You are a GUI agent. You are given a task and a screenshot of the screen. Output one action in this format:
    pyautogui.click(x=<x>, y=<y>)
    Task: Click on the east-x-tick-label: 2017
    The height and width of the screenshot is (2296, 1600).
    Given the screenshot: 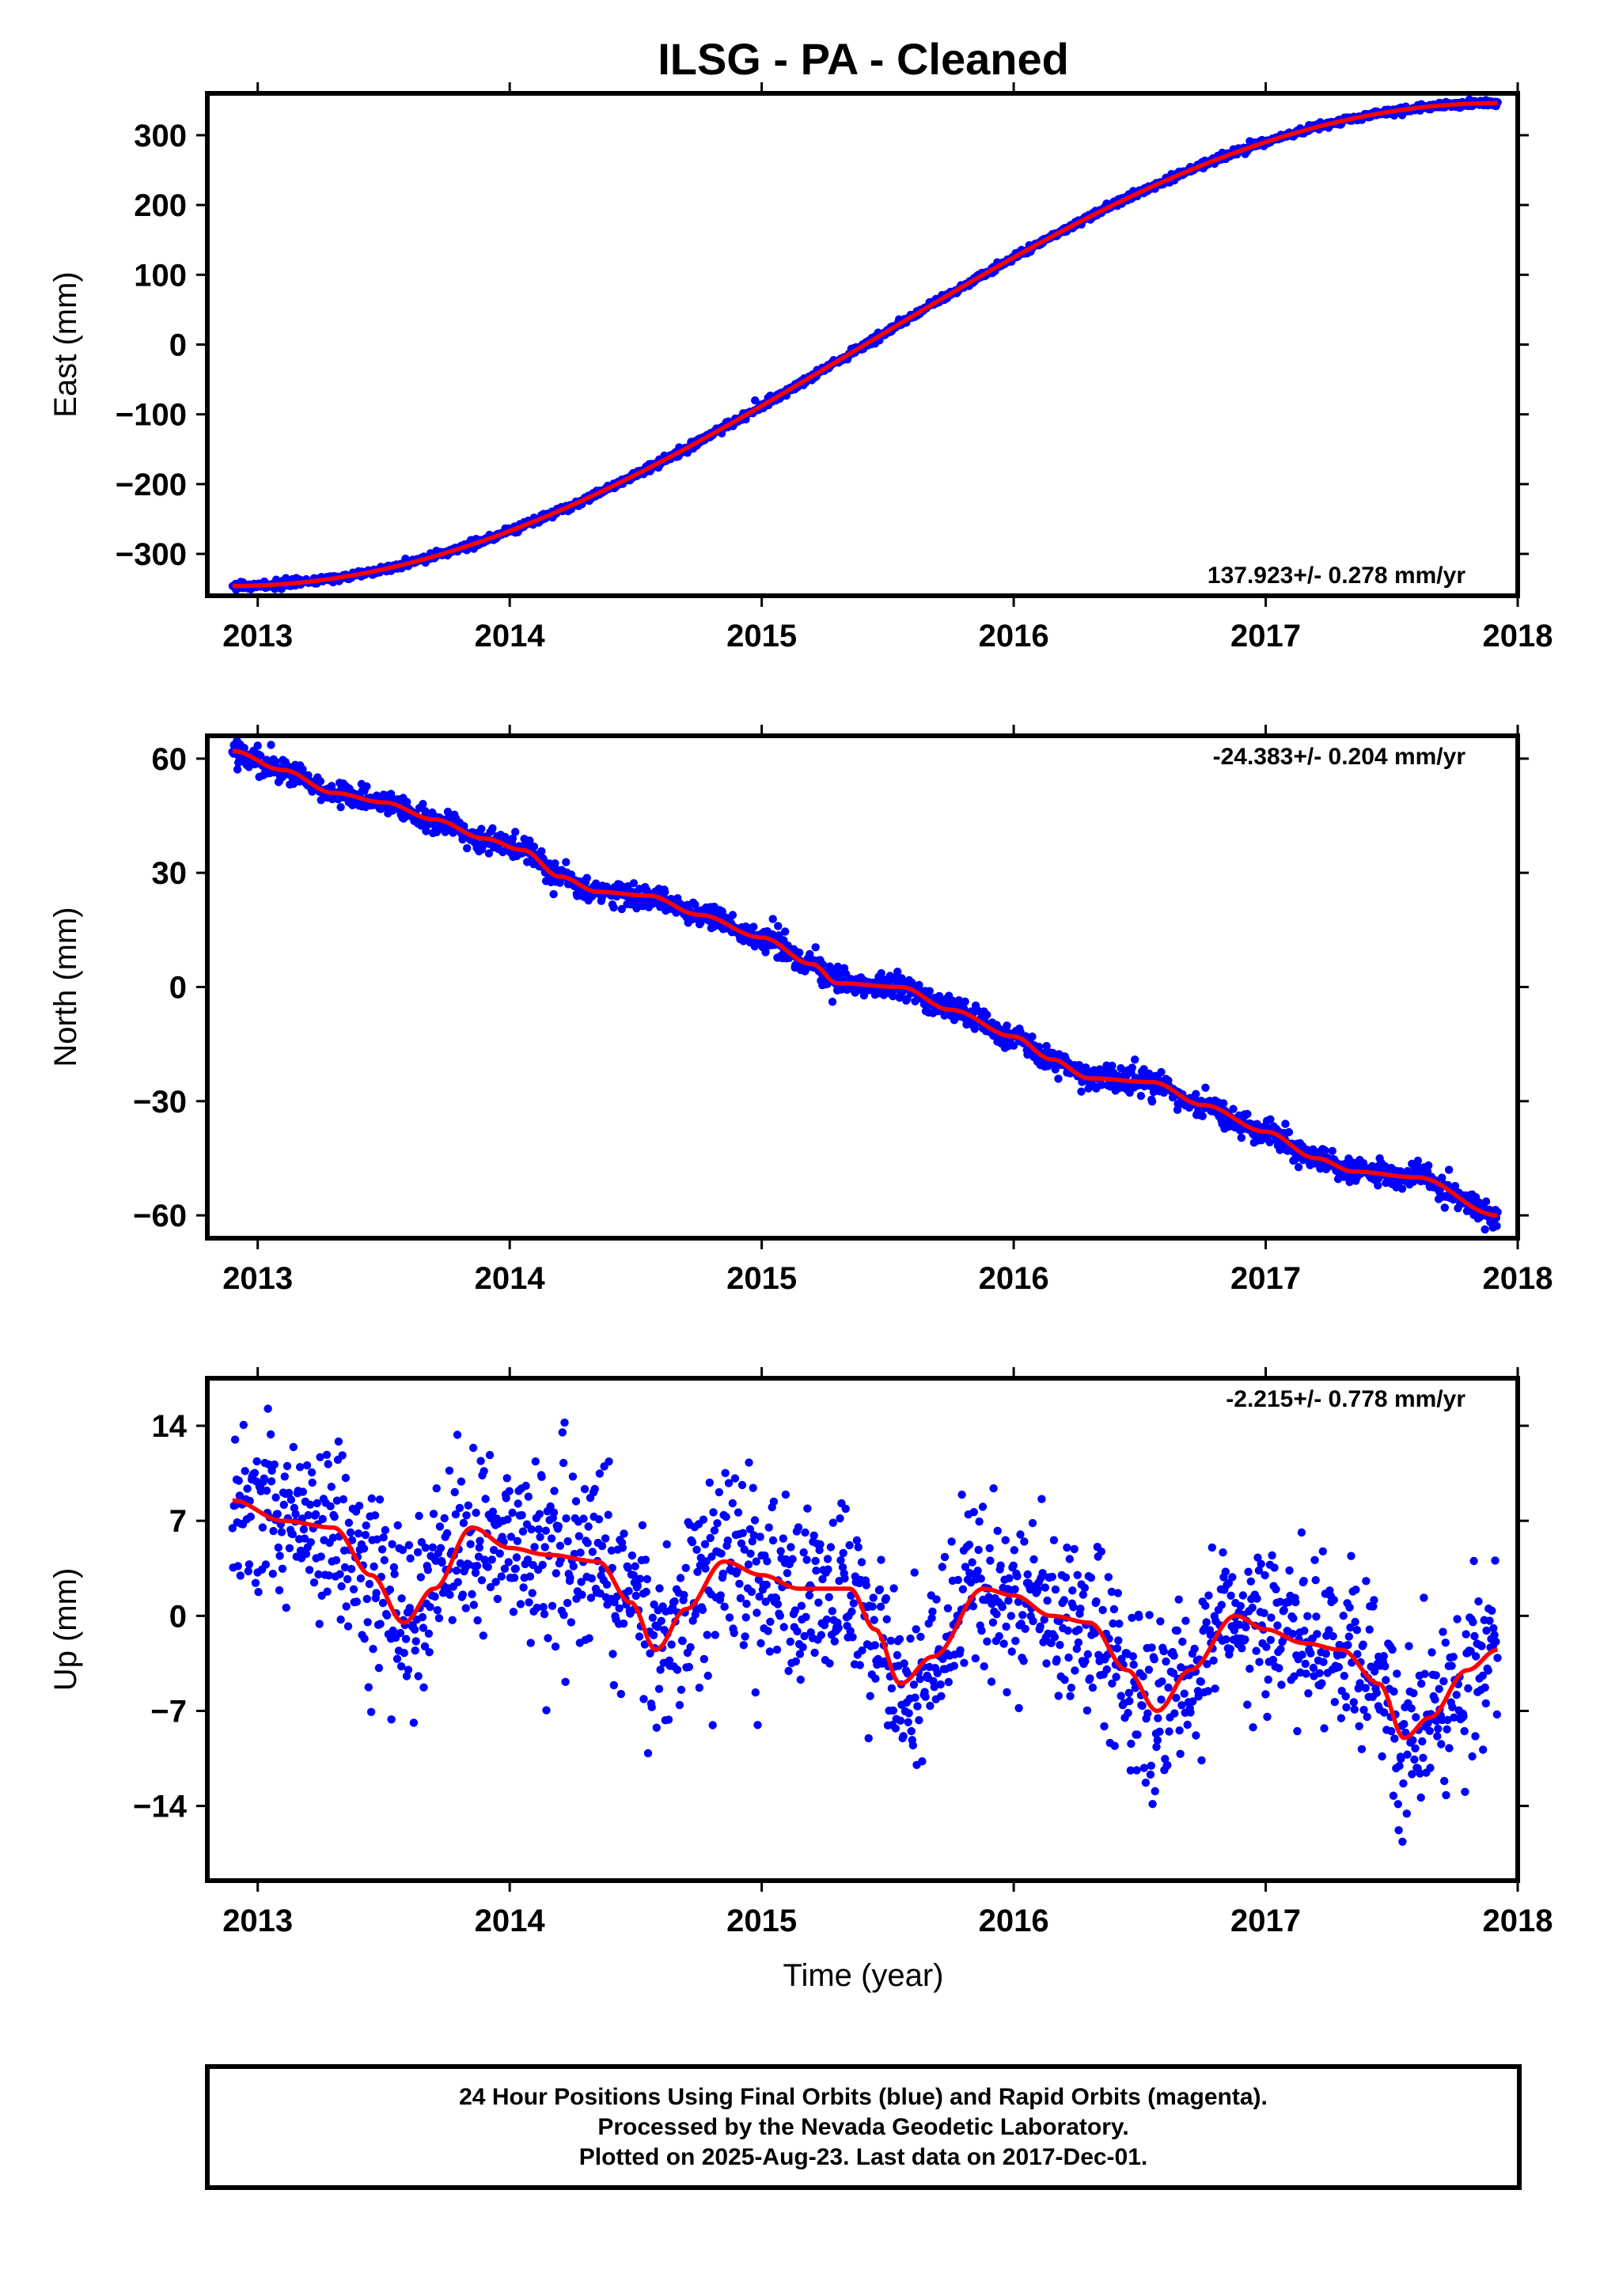 What is the action you would take?
    pyautogui.click(x=1265, y=636)
    